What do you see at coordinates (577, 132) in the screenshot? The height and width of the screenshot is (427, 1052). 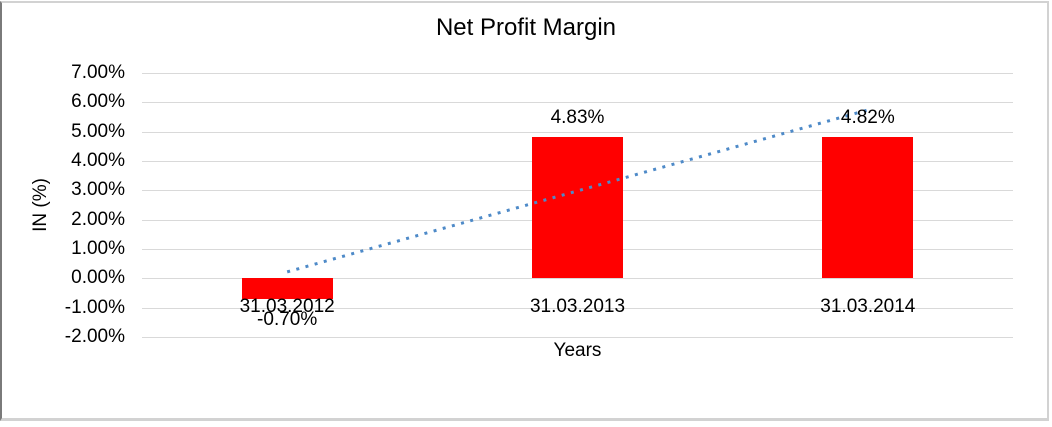 I see `gridline-5.00%` at bounding box center [577, 132].